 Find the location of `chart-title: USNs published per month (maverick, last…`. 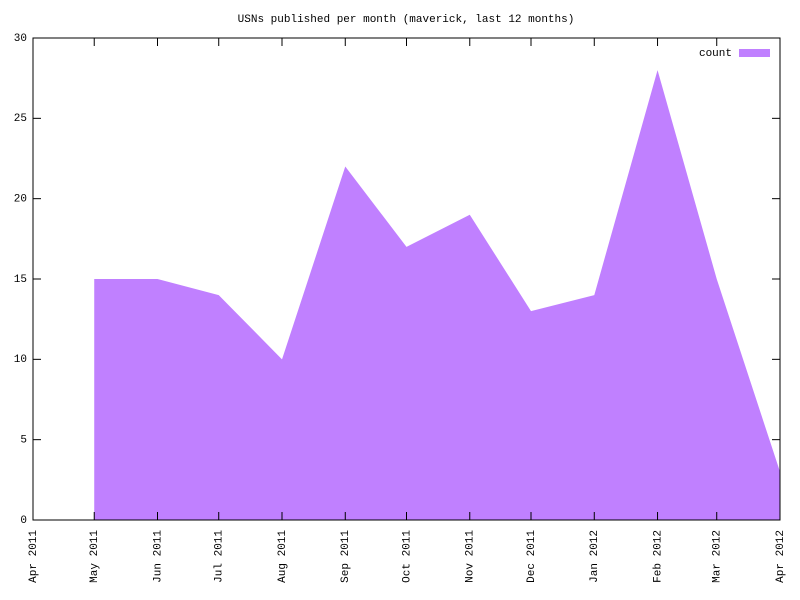

chart-title: USNs published per month (maverick, last… is located at coordinates (406, 20).